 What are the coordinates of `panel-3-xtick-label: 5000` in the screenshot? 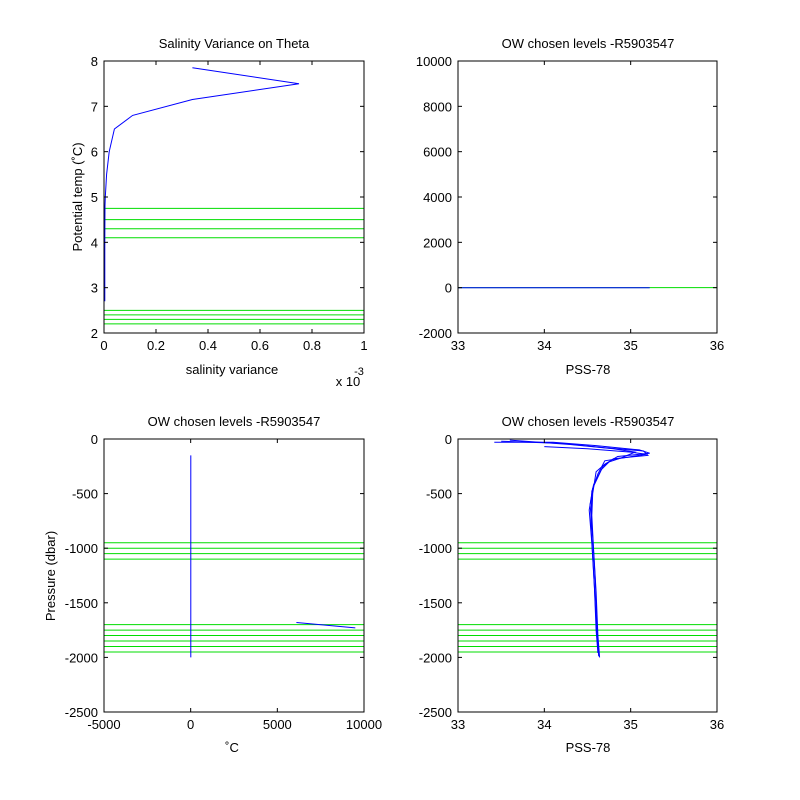 It's located at (277, 724).